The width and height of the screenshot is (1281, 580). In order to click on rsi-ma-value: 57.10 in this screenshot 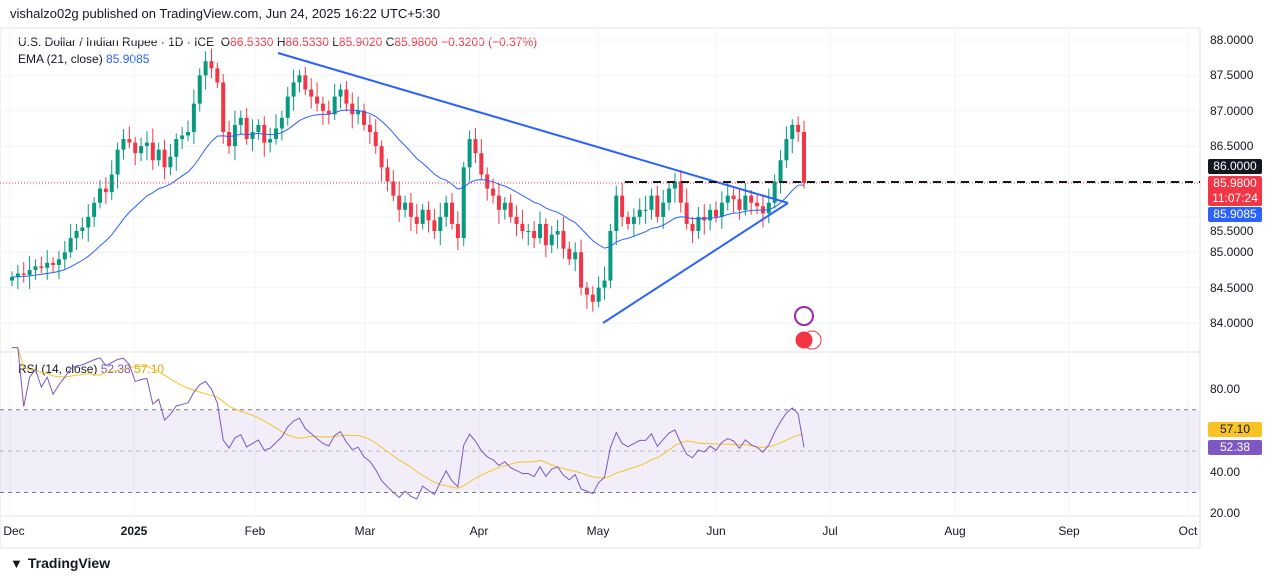, I will do `click(149, 369)`.